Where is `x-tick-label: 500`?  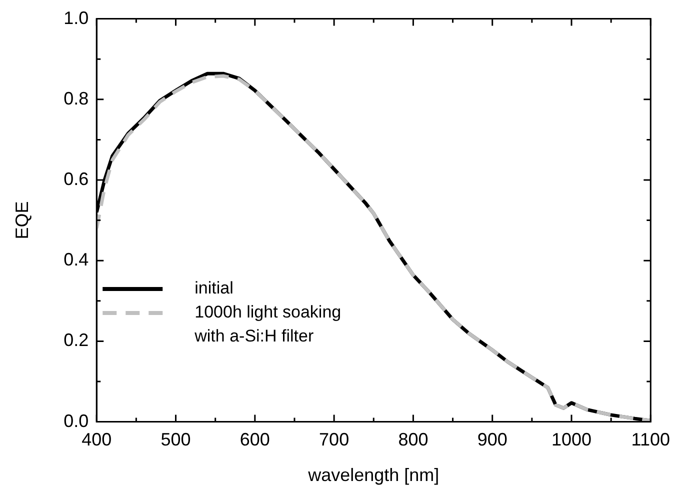 x-tick-label: 500 is located at coordinates (175, 440).